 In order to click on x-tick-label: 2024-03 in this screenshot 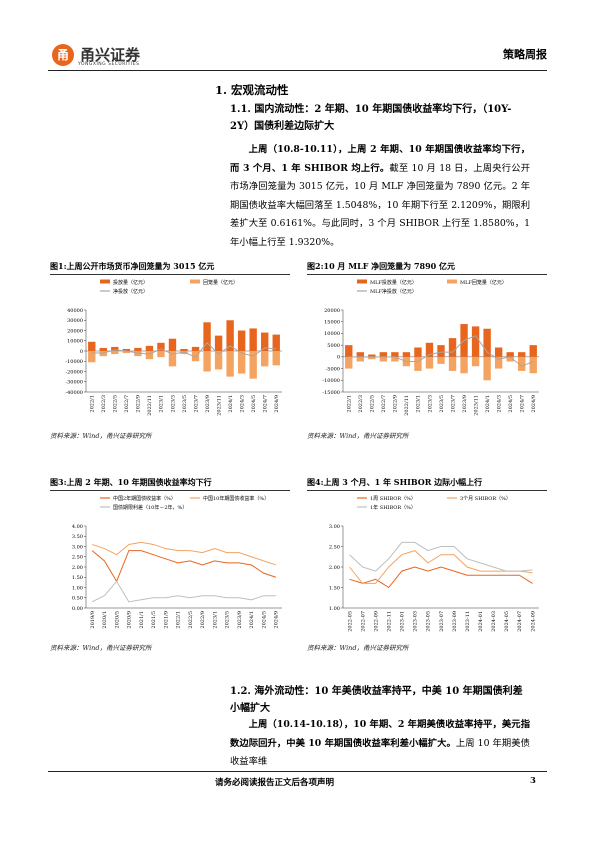, I will do `click(494, 621)`.